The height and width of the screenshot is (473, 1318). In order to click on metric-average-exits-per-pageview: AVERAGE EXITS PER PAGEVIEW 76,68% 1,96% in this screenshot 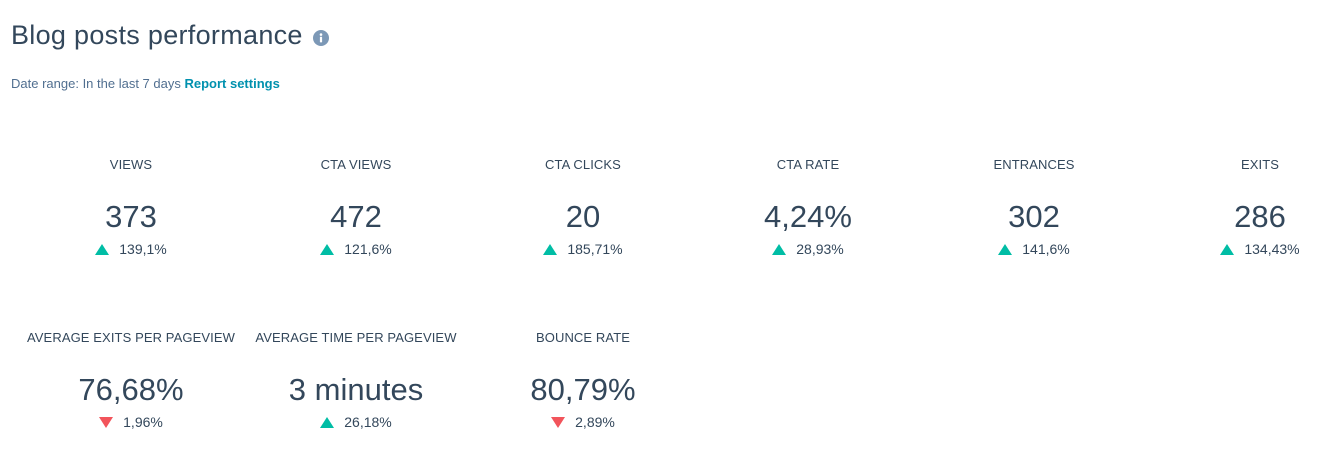, I will do `click(131, 380)`.